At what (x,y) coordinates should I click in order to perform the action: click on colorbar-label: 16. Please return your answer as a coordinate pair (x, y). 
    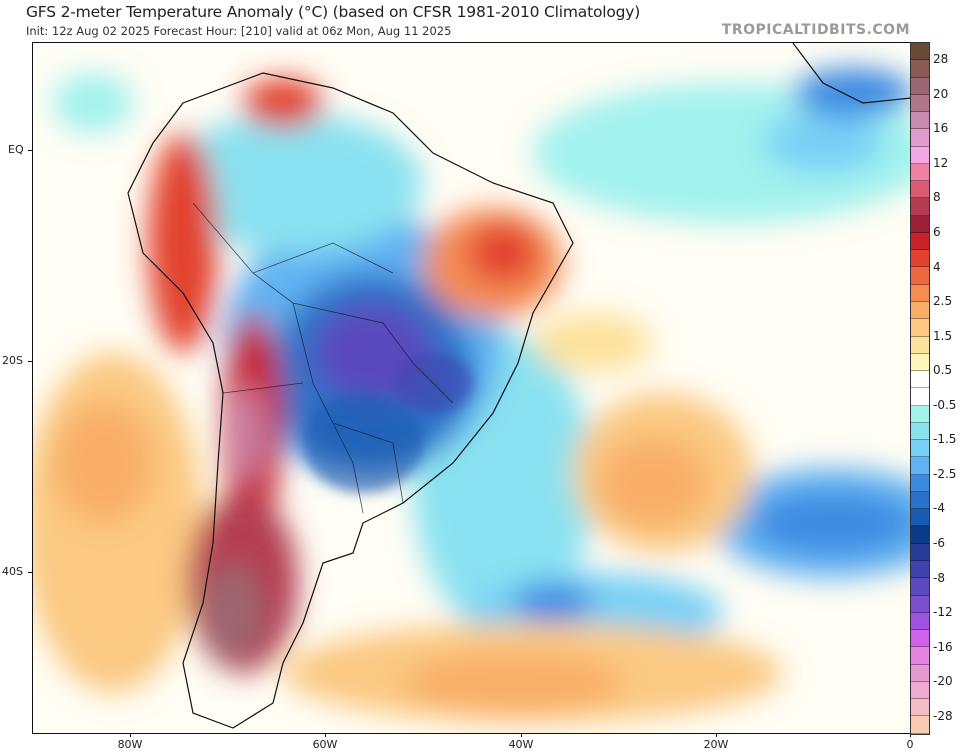
    Looking at the image, I should click on (941, 128).